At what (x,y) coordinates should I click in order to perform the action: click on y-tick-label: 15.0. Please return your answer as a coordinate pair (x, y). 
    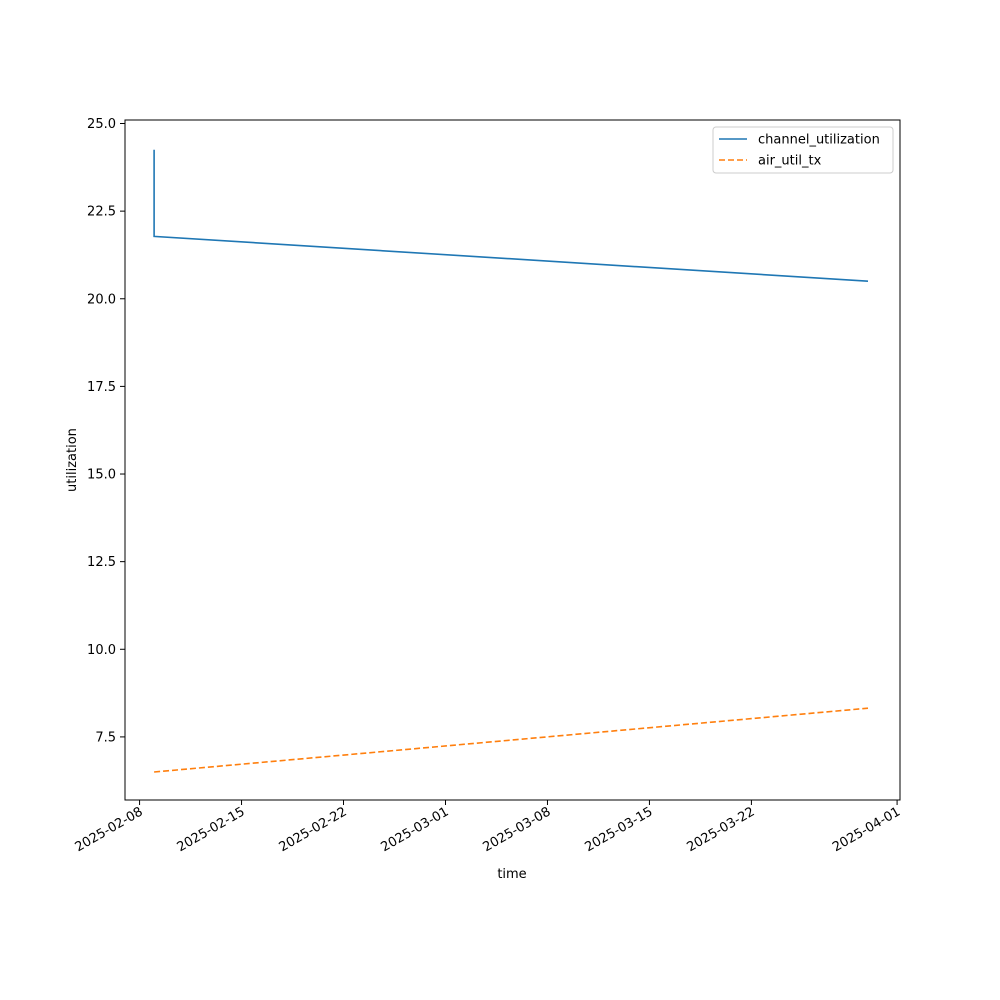
    Looking at the image, I should click on (101, 475).